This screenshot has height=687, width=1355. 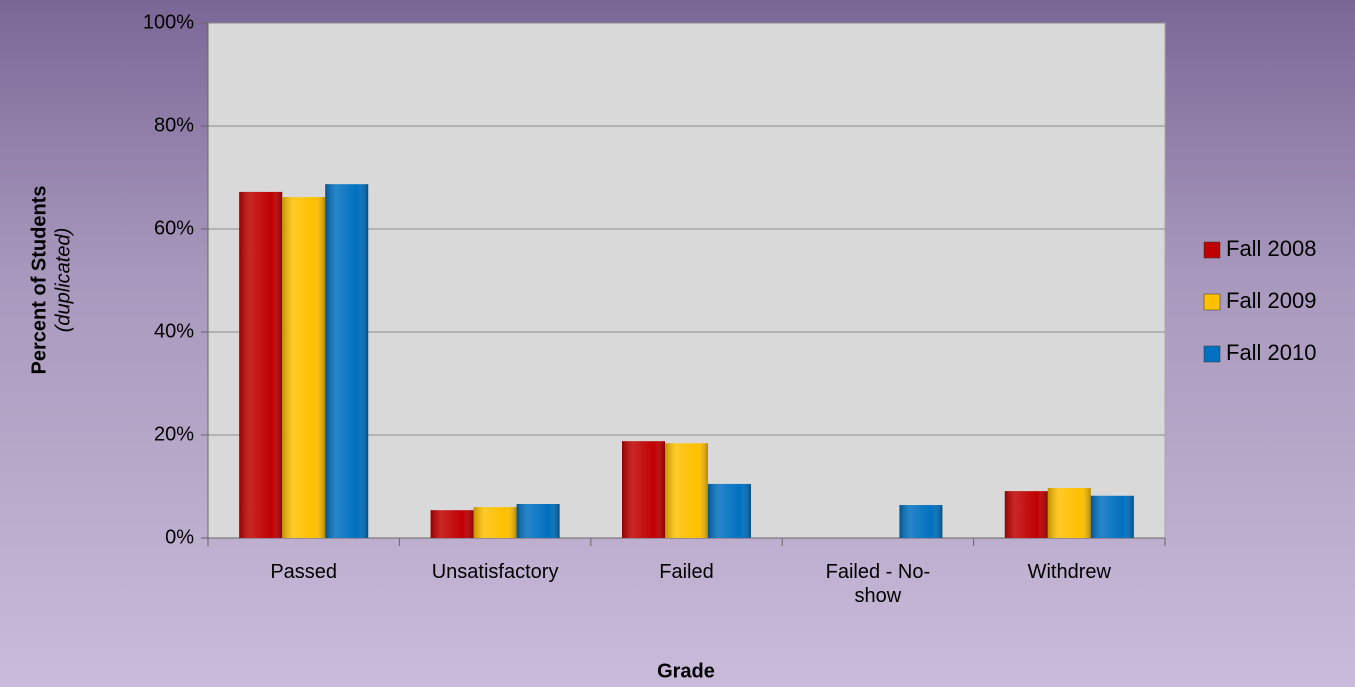 What do you see at coordinates (63, 280) in the screenshot?
I see `y-axis-note: (duplicated)` at bounding box center [63, 280].